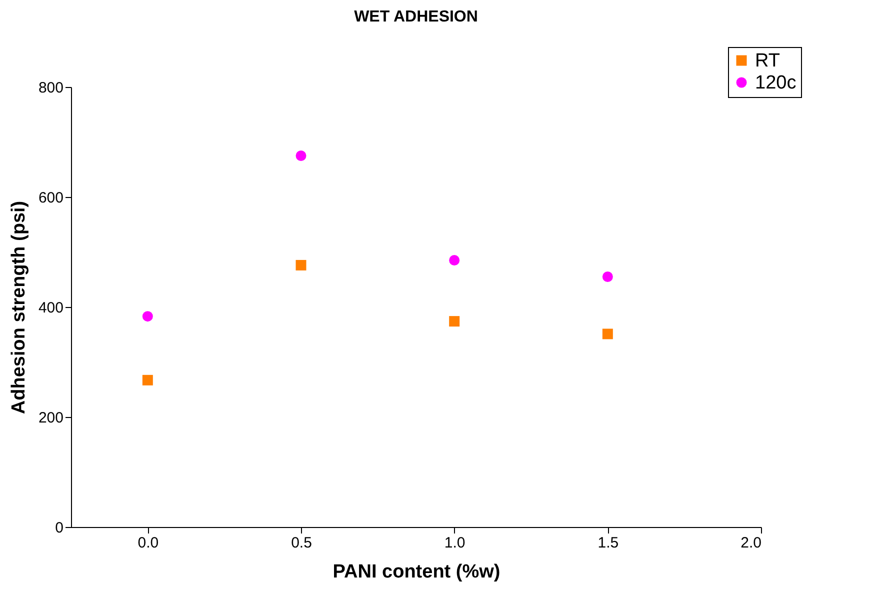  Describe the element at coordinates (148, 543) in the screenshot. I see `x-tick-label: 0.0` at that location.